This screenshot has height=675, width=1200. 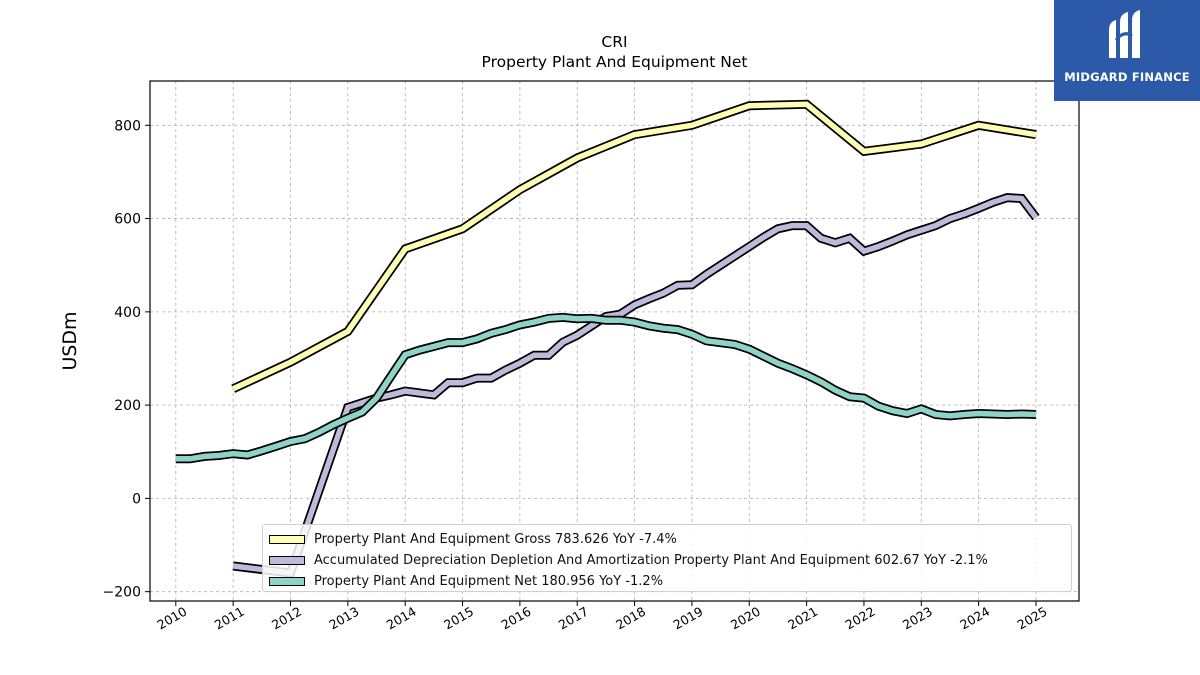 What do you see at coordinates (615, 62) in the screenshot?
I see `chart-subtitle: Property Plant And Equipment Net` at bounding box center [615, 62].